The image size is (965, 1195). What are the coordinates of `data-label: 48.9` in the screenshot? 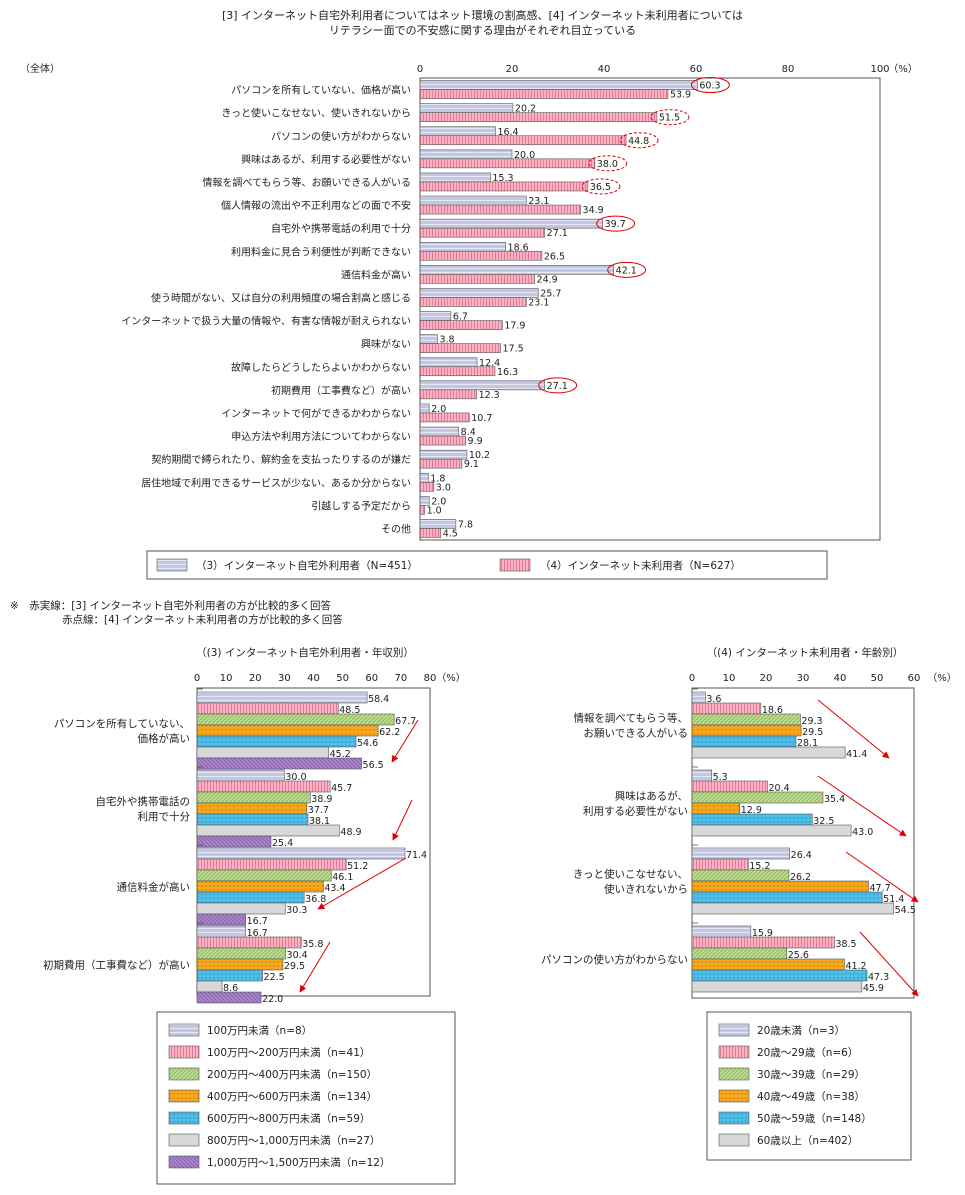 It's located at (350, 832).